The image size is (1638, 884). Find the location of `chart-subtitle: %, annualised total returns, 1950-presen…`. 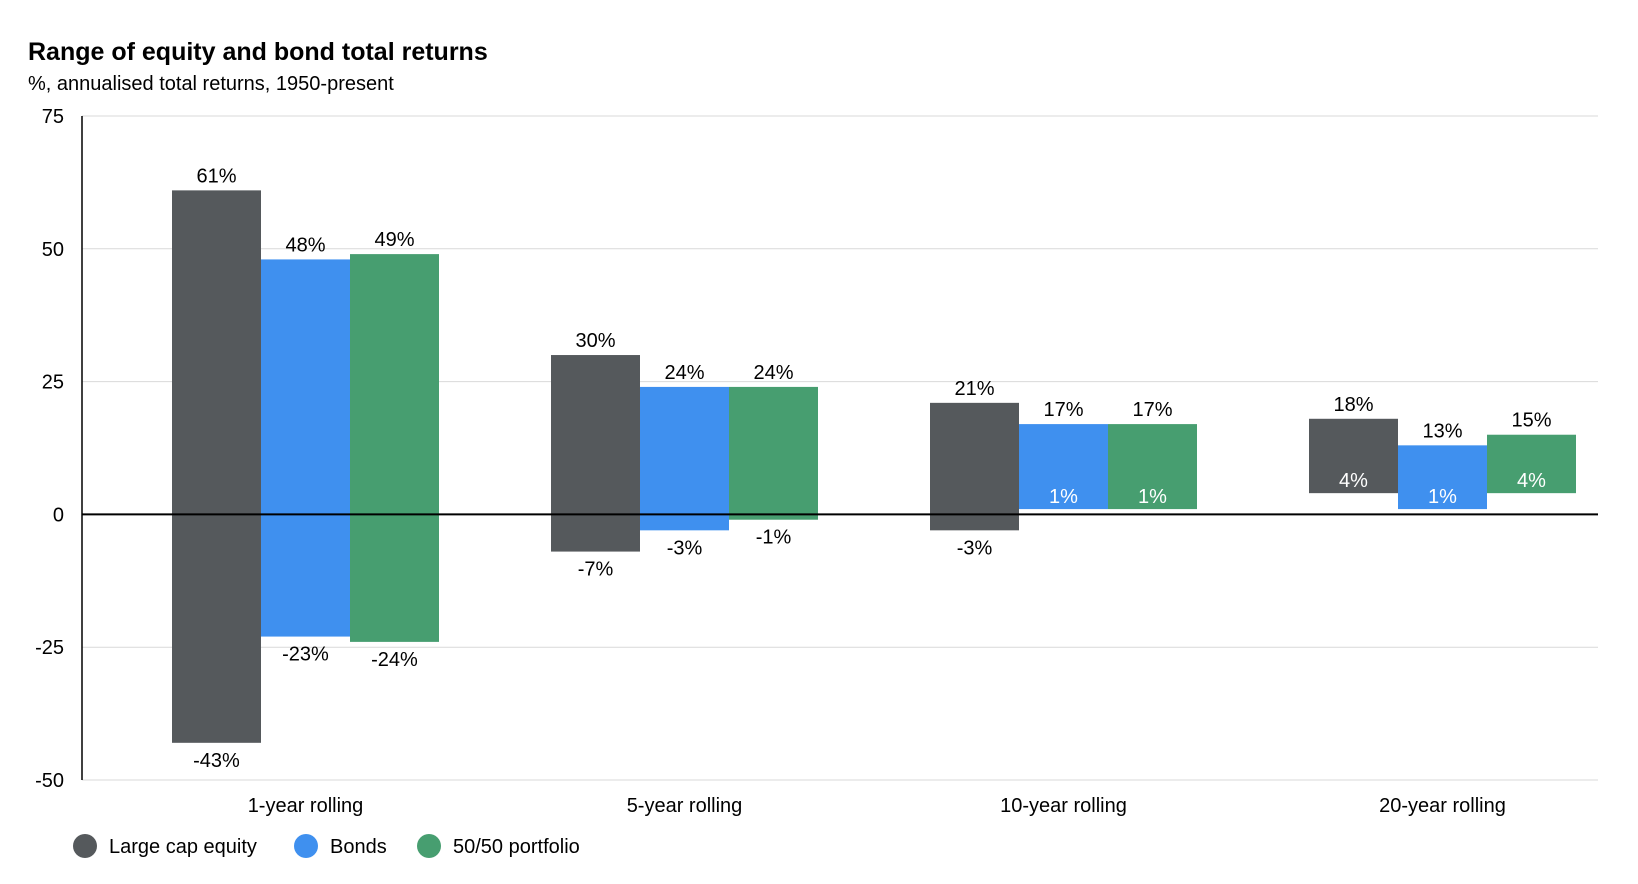

chart-subtitle: %, annualised total returns, 1950-presen… is located at coordinates (211, 84).